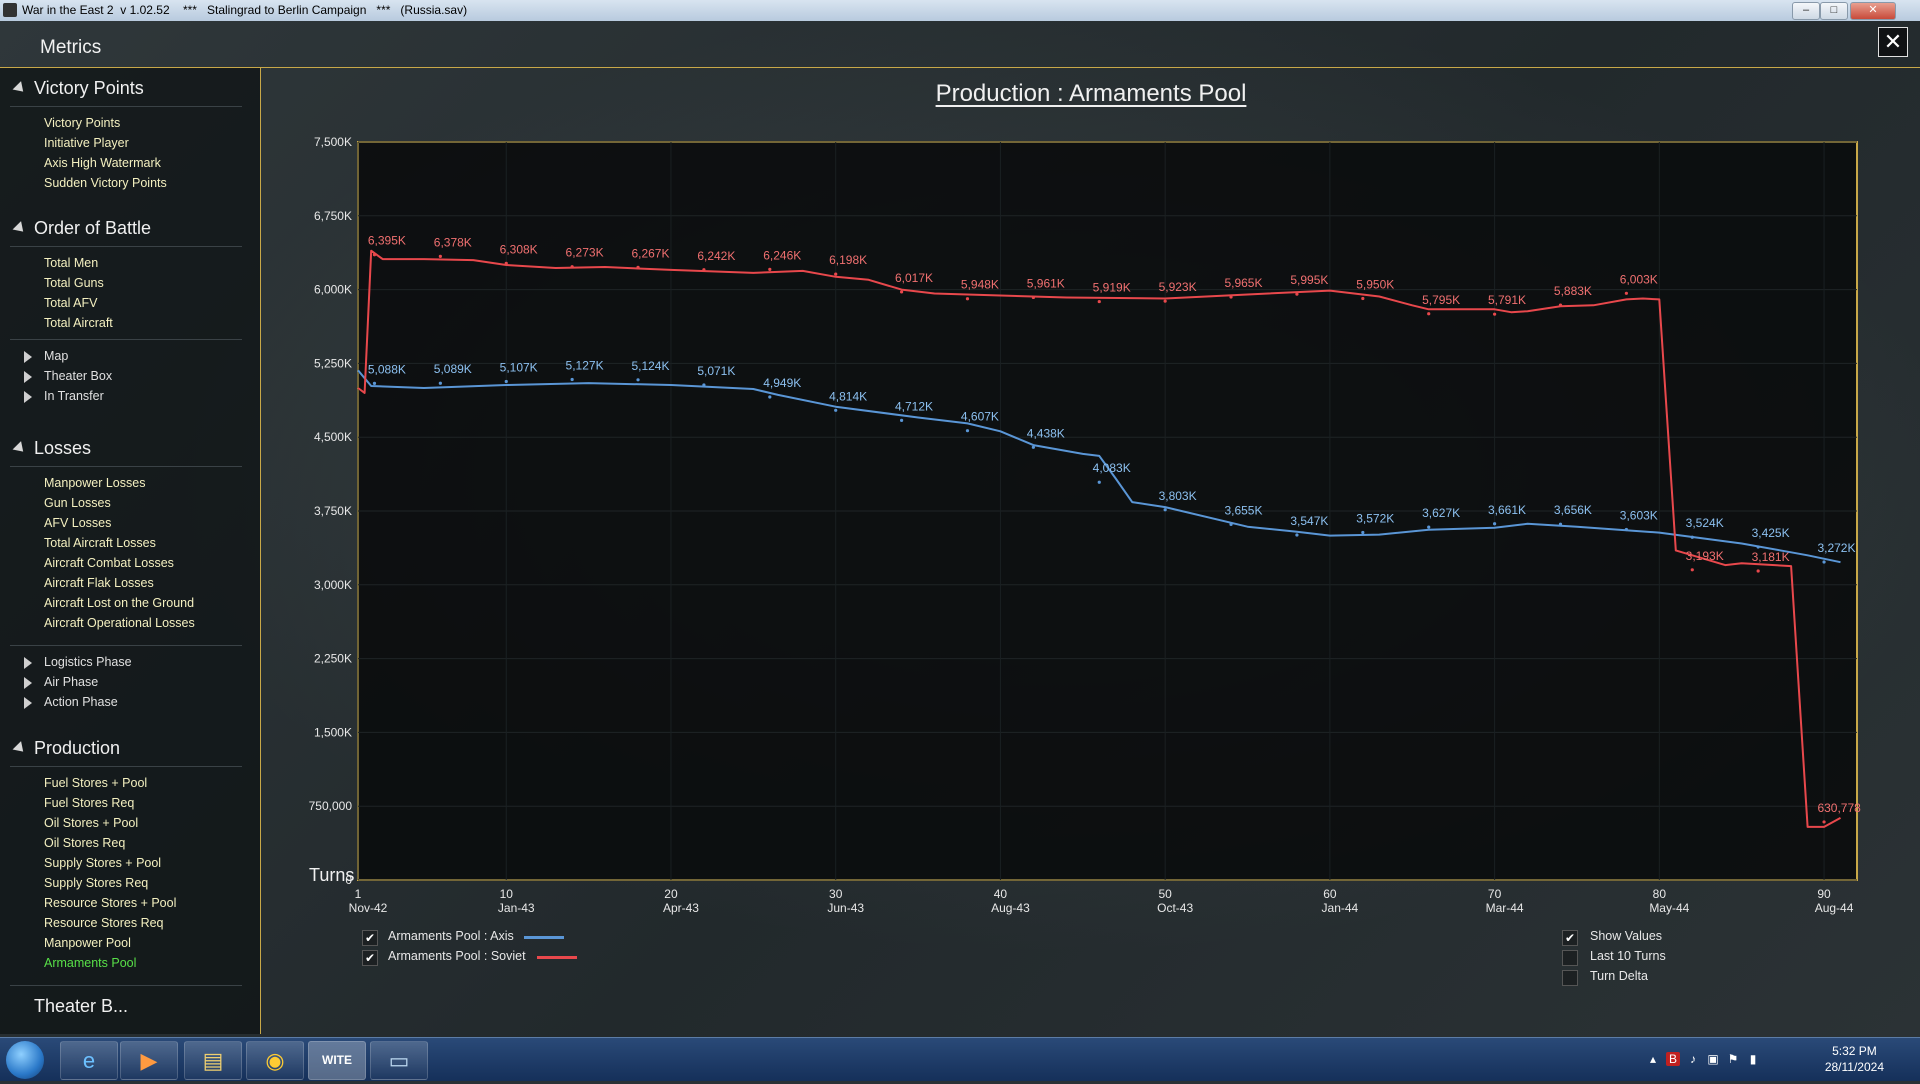 This screenshot has height=1084, width=1920. I want to click on sidebar-item-fuel-stores-pool: Fuel Stores + Pool, so click(96, 783).